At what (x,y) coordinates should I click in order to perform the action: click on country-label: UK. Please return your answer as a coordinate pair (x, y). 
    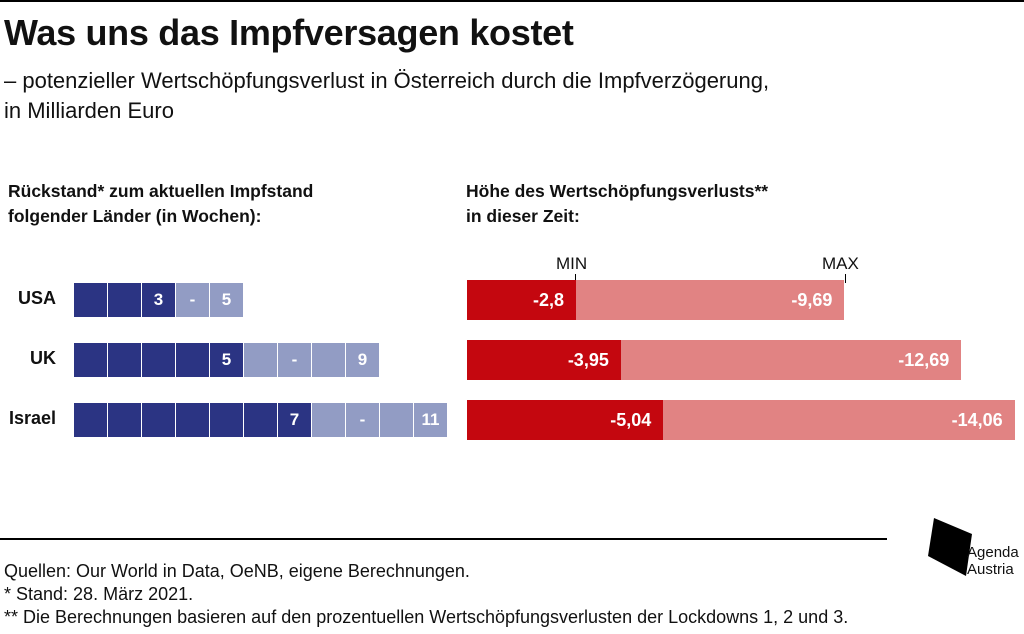
    Looking at the image, I should click on (43, 358).